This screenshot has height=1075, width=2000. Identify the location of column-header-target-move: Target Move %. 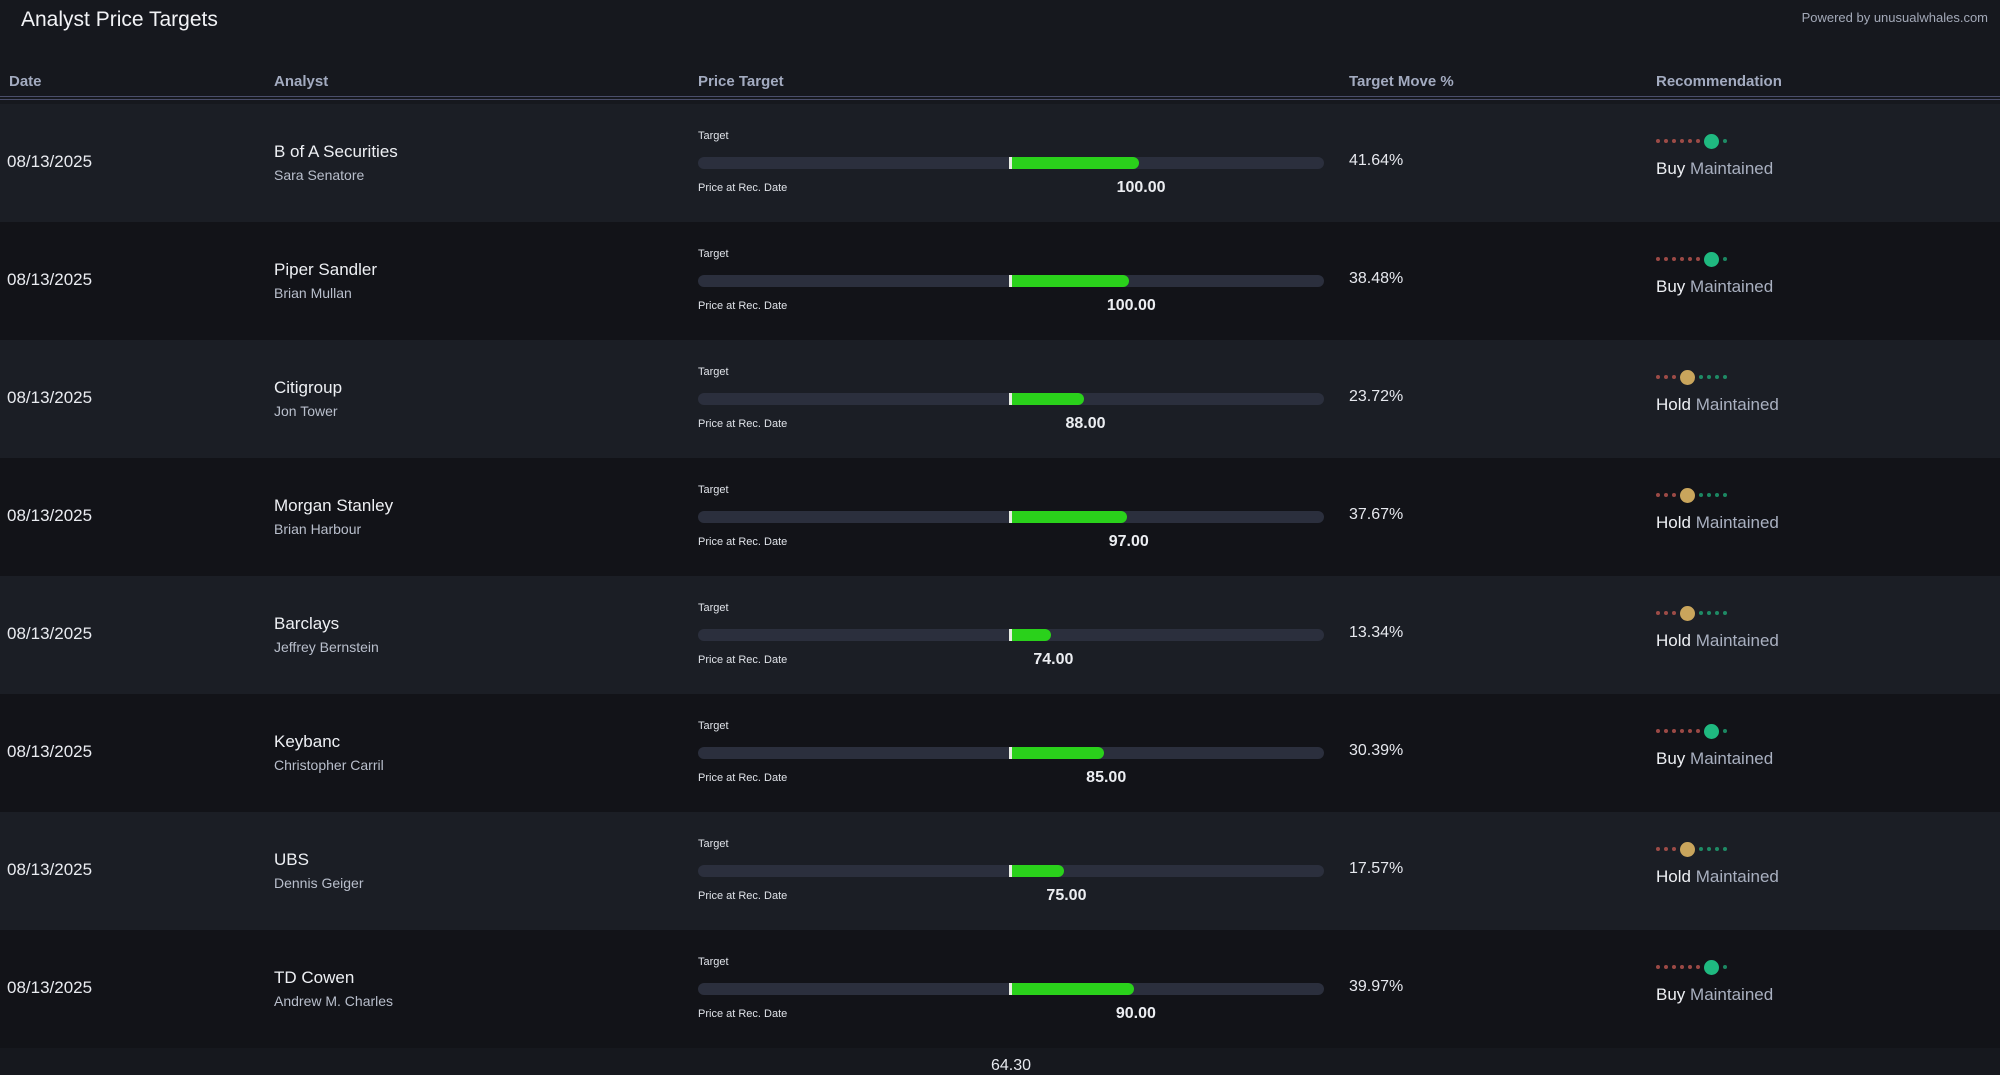
(1401, 81).